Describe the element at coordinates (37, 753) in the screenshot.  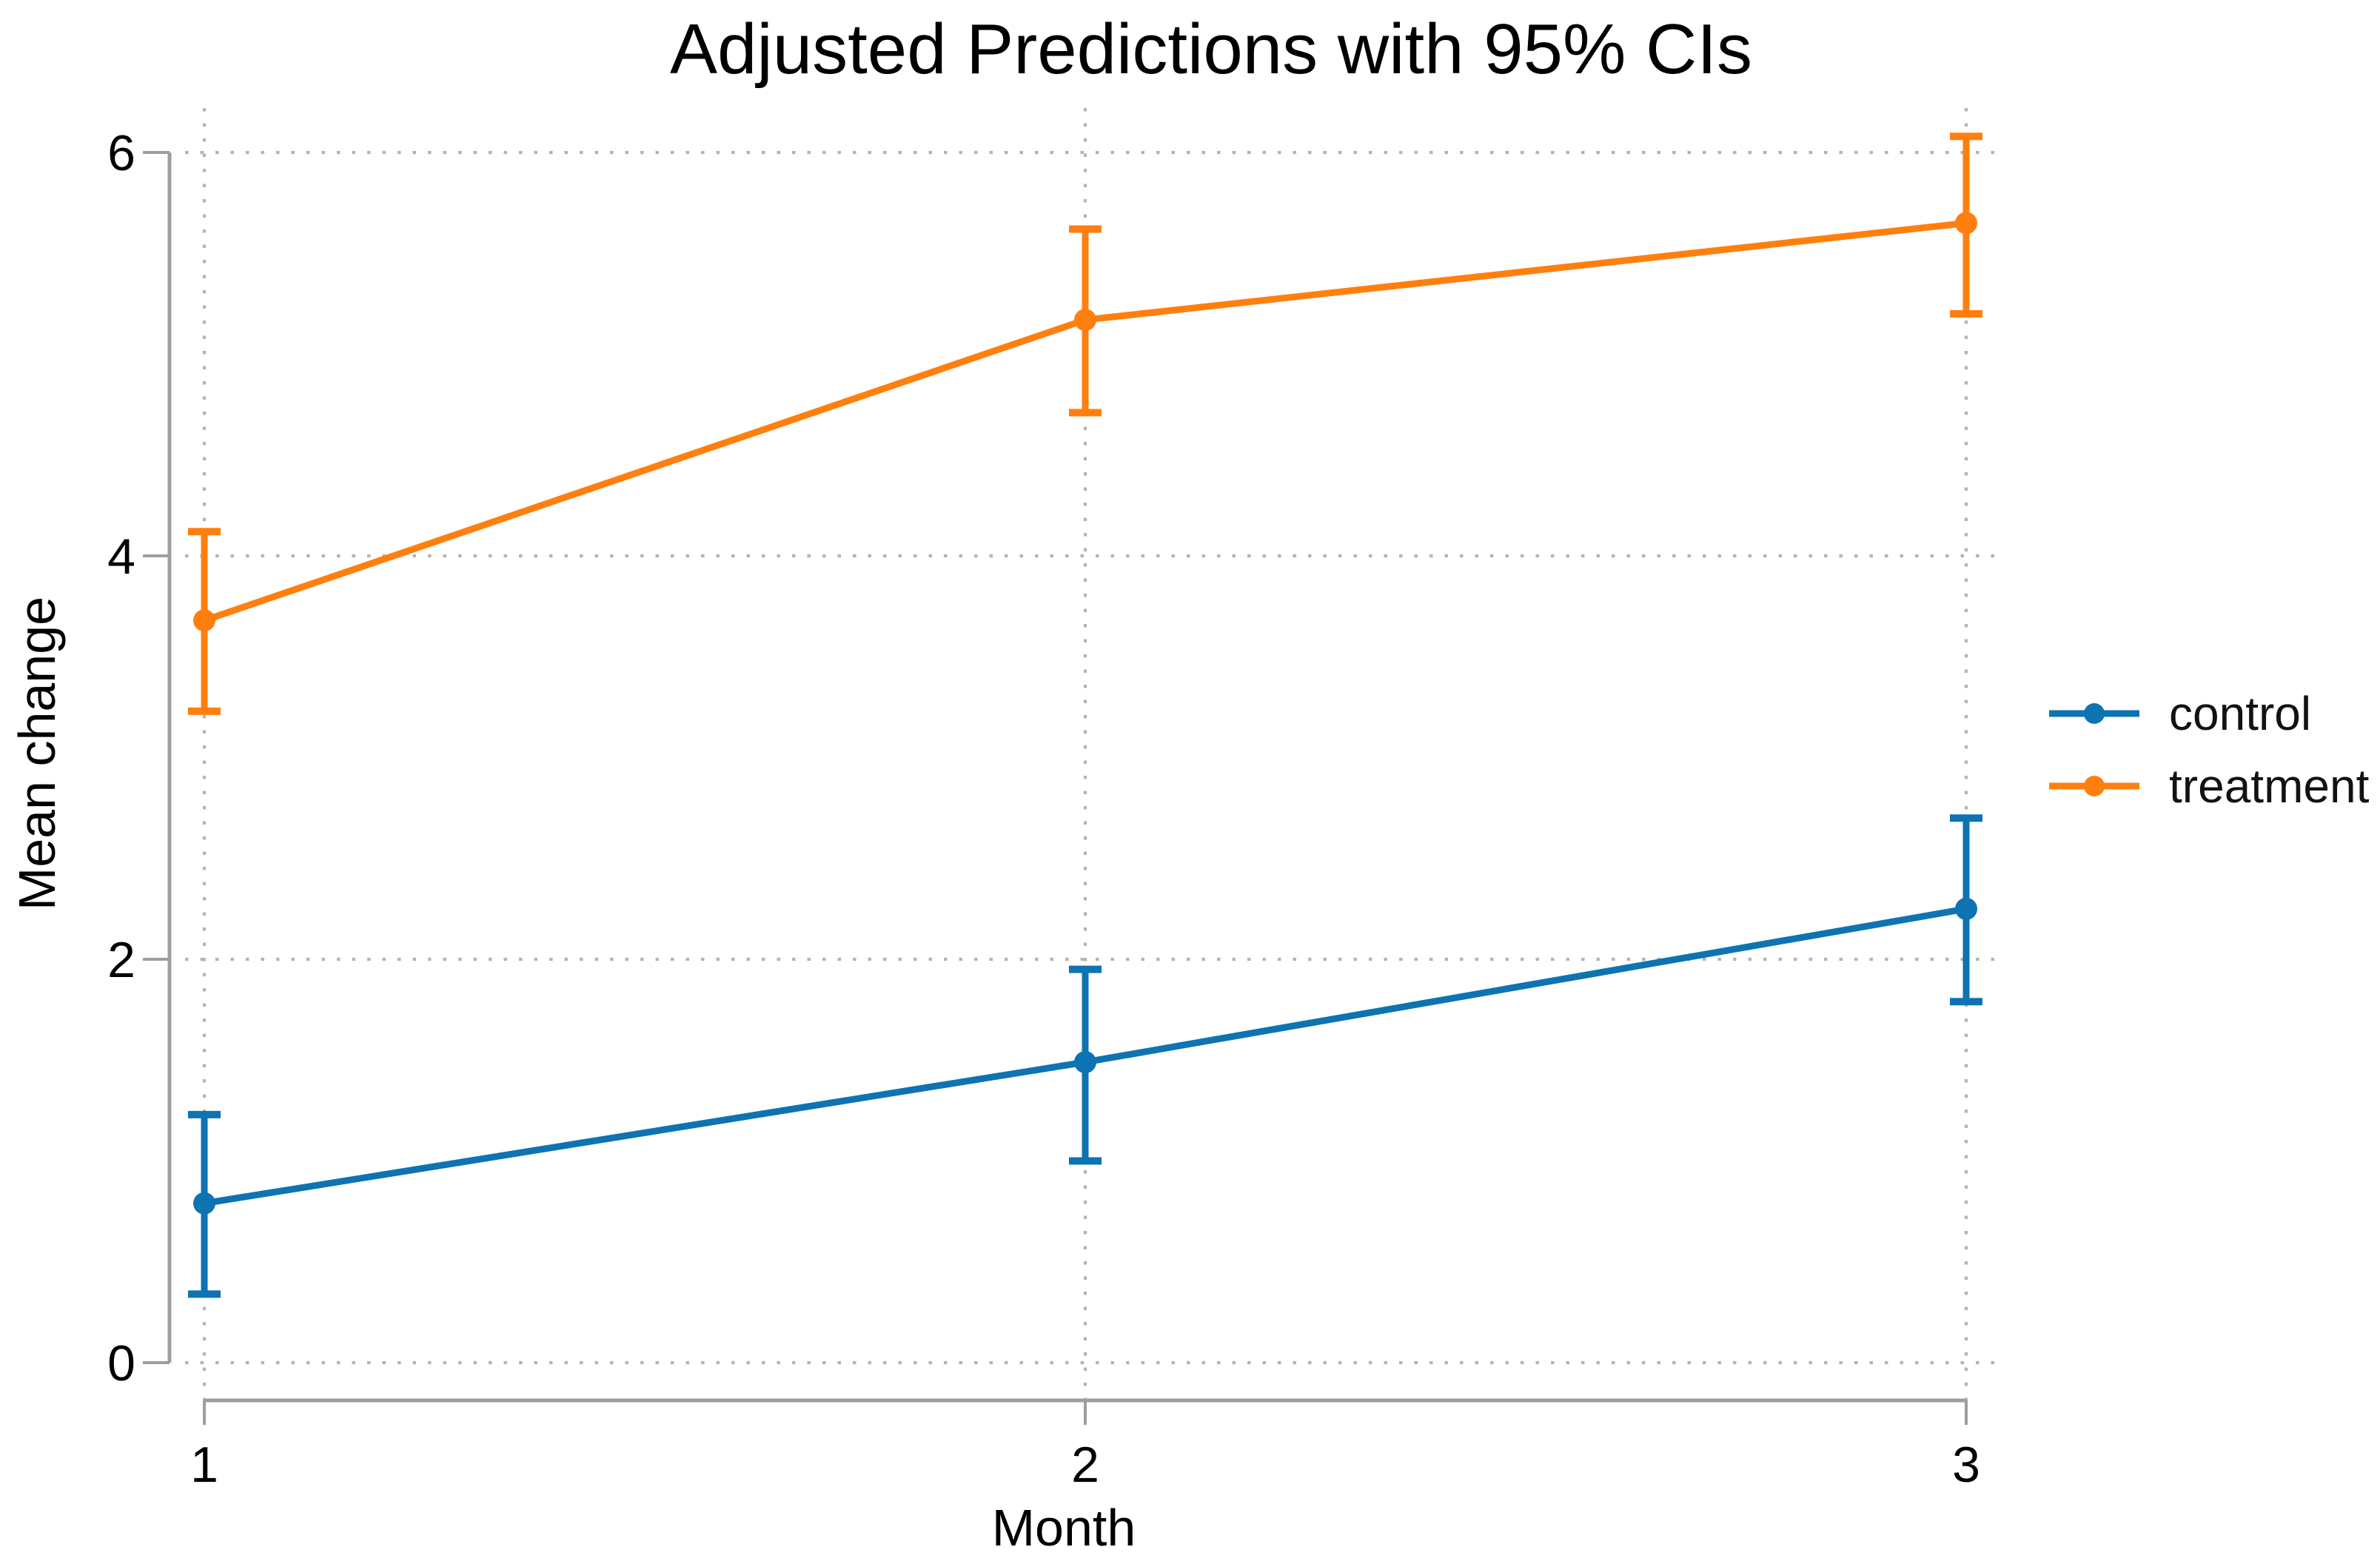
I see `y-axis-label: Mean change` at that location.